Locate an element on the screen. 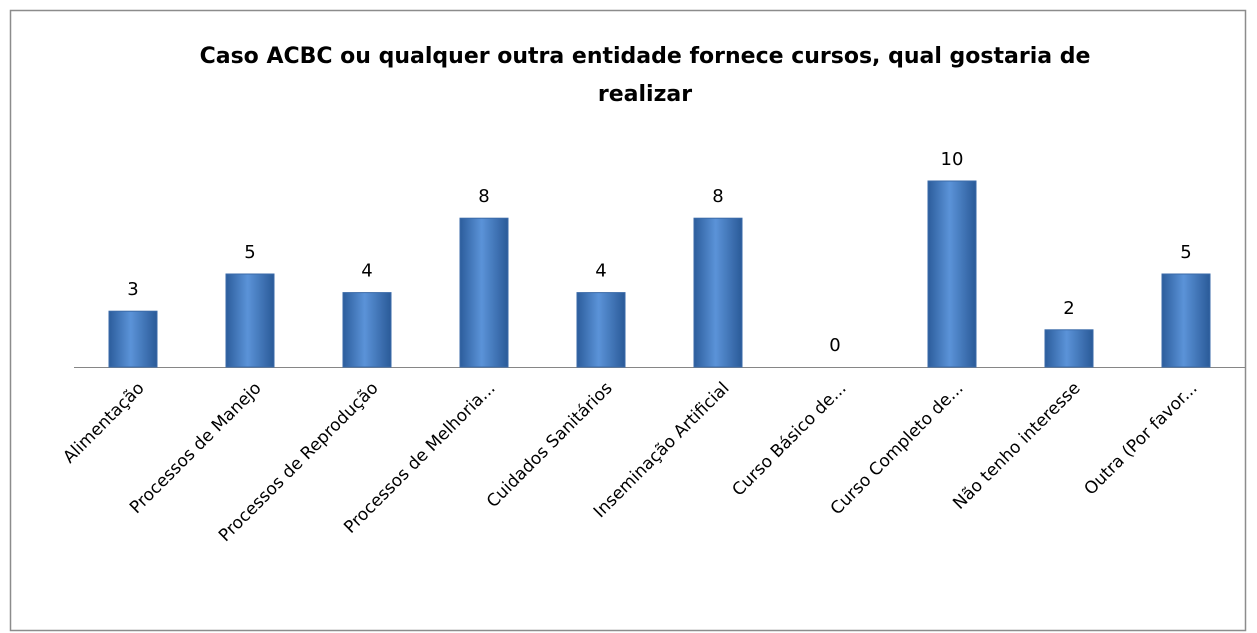 Image resolution: width=1257 pixels, height=633 pixels. data-label: 2 is located at coordinates (1068, 308).